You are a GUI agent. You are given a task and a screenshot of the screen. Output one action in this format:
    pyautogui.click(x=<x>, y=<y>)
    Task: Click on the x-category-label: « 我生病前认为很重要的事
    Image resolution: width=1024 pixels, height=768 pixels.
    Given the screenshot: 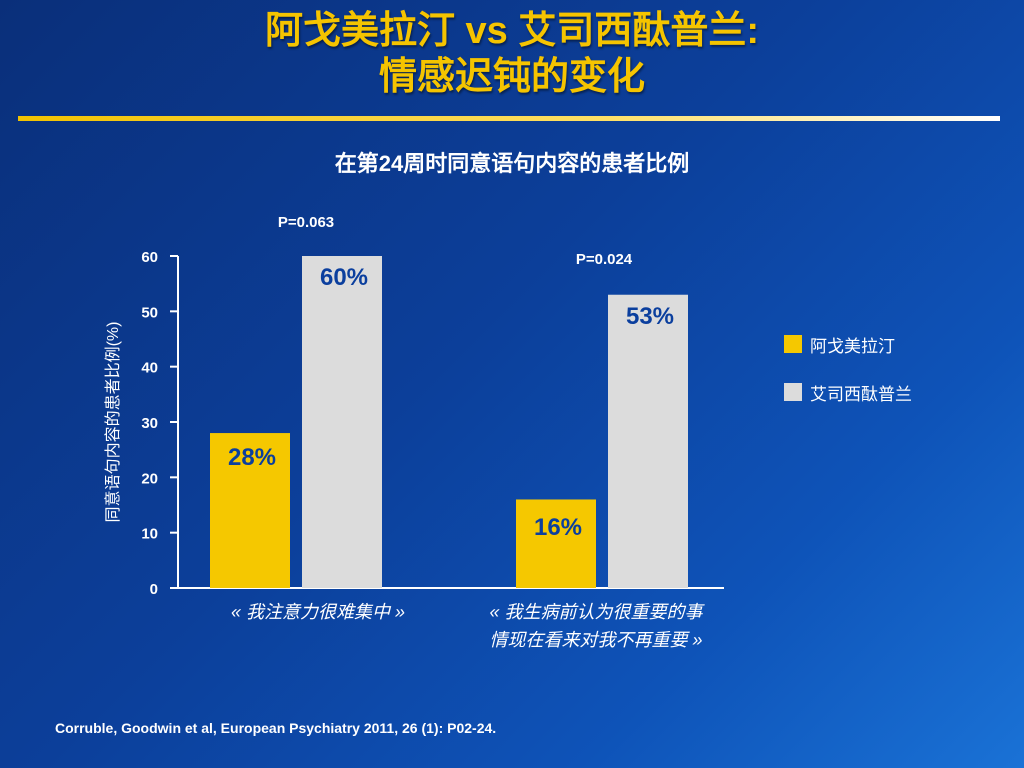 What is the action you would take?
    pyautogui.click(x=597, y=612)
    